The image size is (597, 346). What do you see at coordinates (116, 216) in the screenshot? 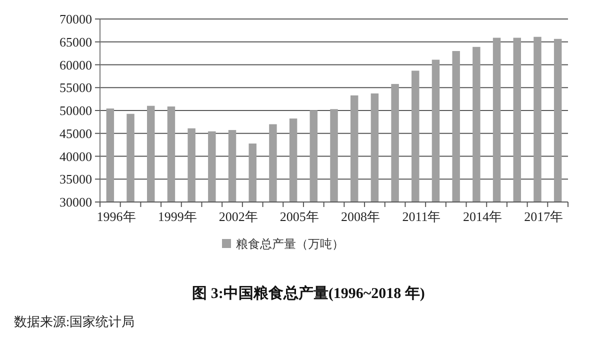
I see `x-tick-label: 1996年` at bounding box center [116, 216].